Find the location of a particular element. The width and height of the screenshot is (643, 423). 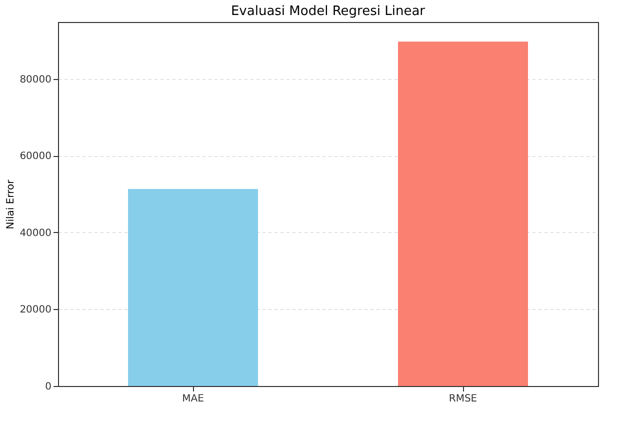

x-tick-label: MAE is located at coordinates (193, 399).